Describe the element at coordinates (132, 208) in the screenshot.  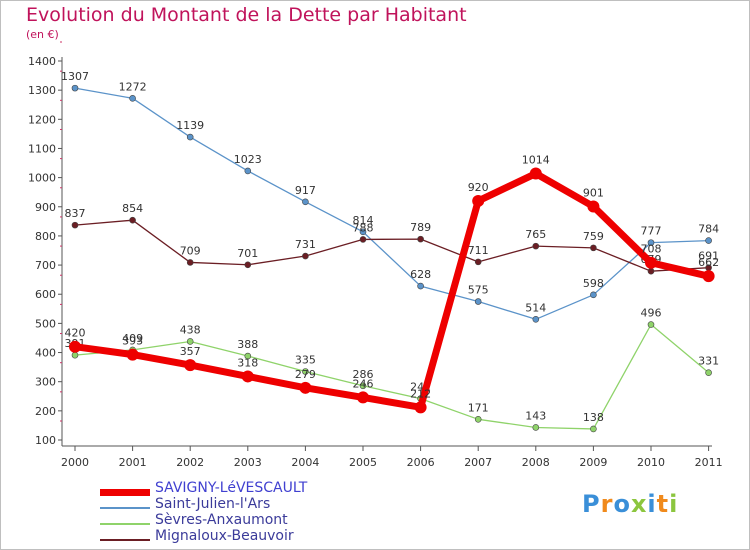
I see `data-label: 854` at that location.